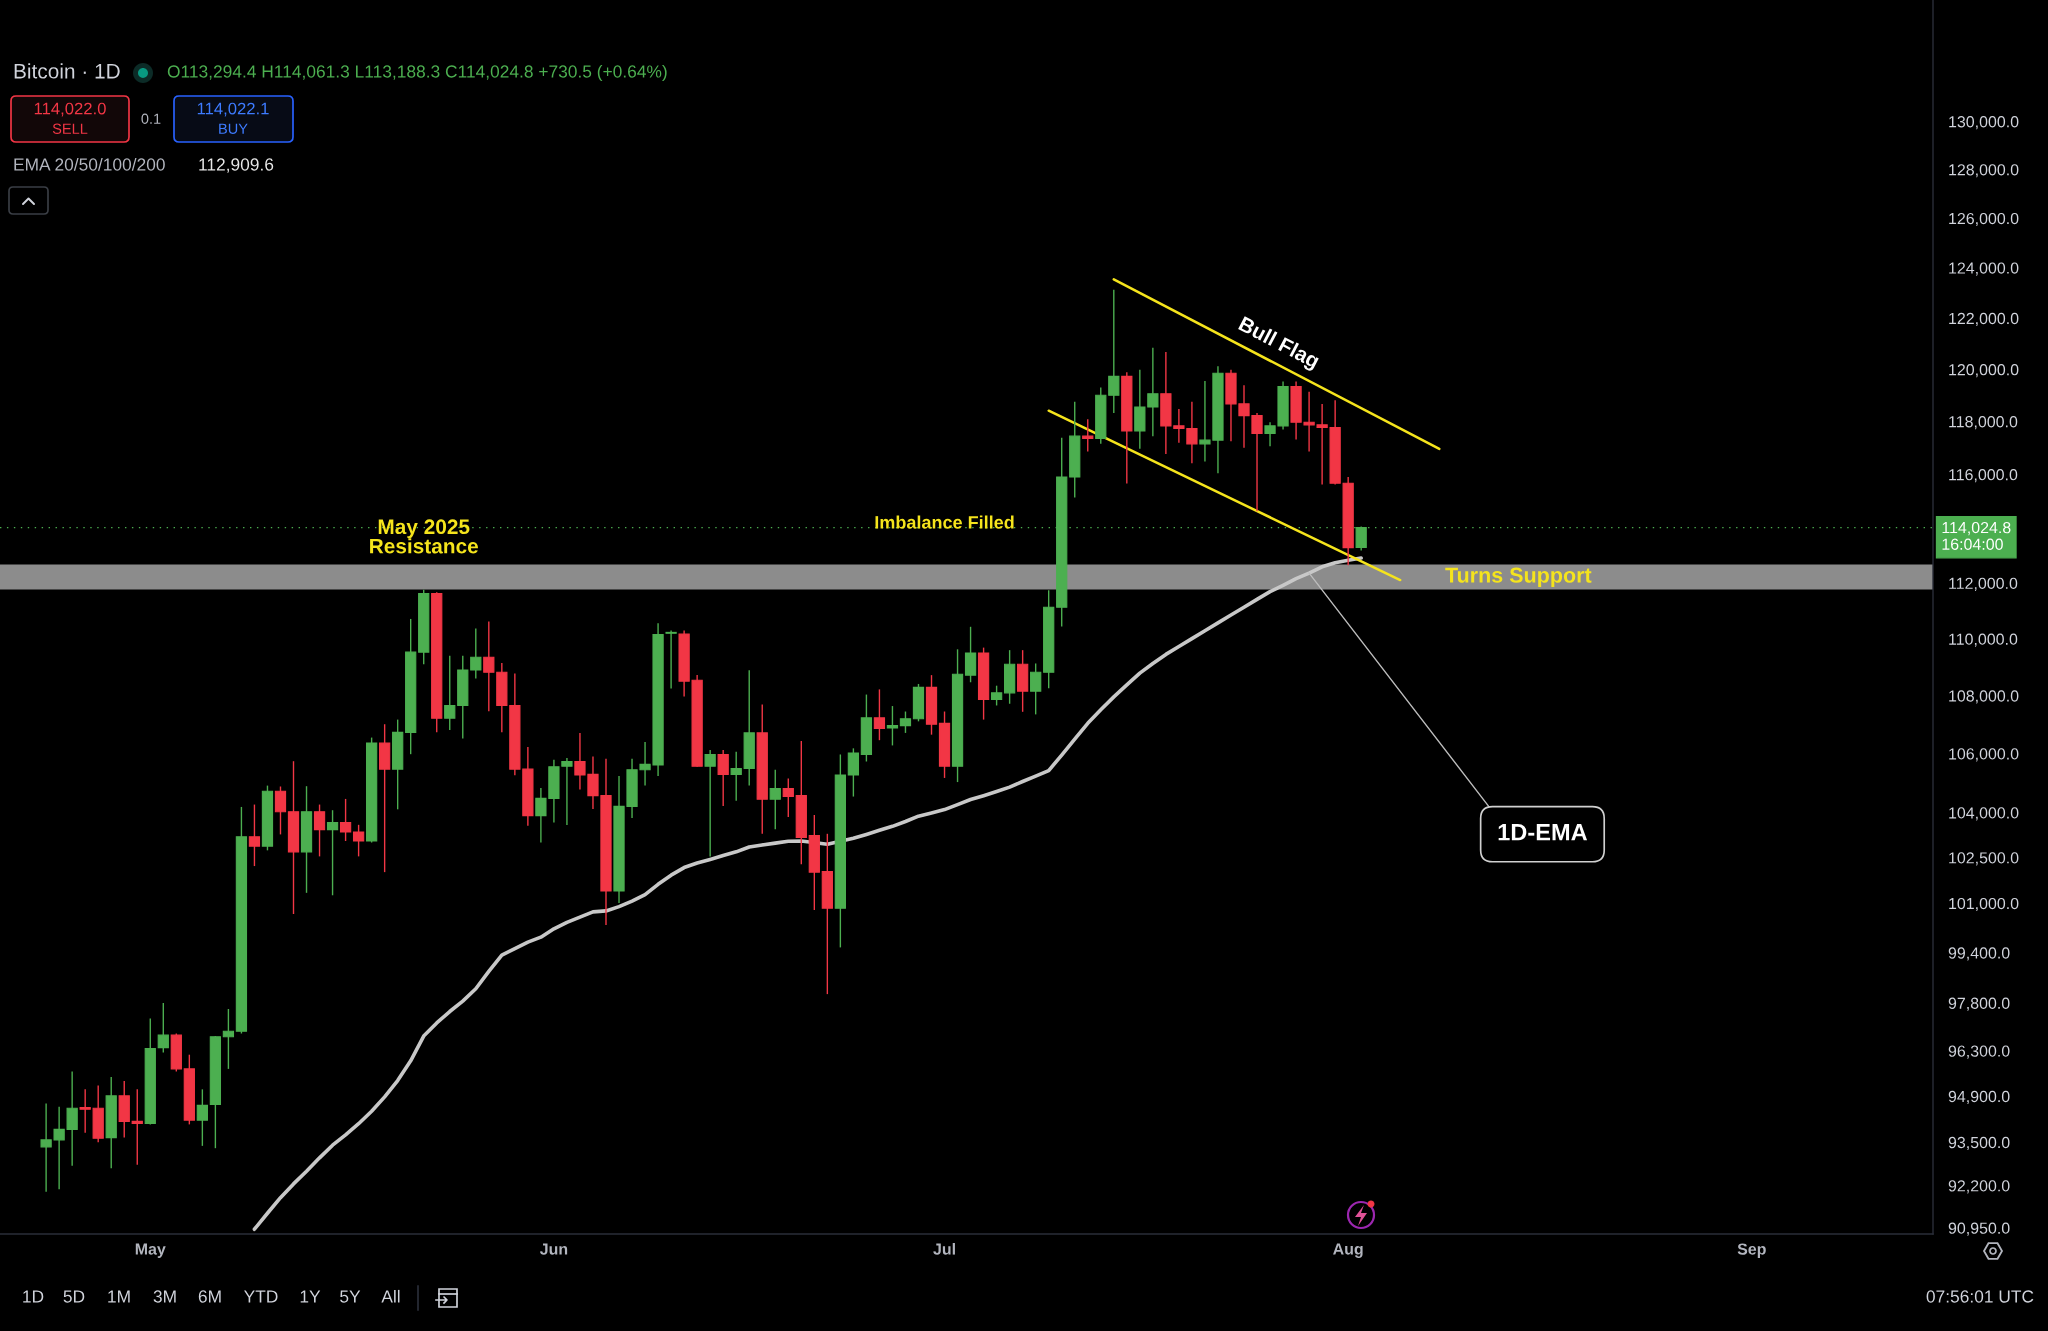  Describe the element at coordinates (1984, 269) in the screenshot. I see `y-tick-label: 124,000.0` at that location.